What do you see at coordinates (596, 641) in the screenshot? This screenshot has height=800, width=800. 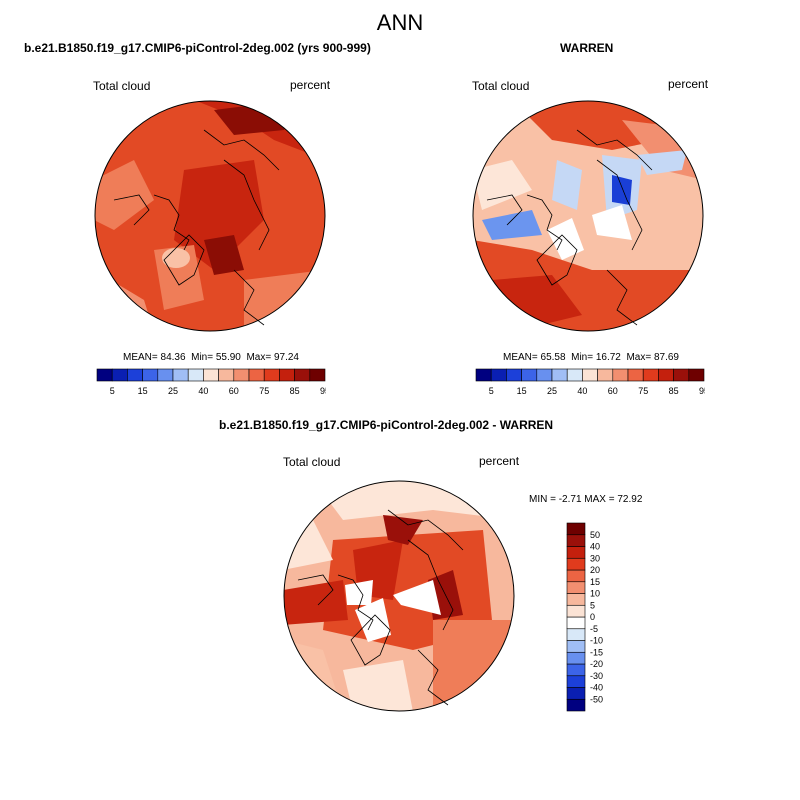 I see `colorbar-tick-label: -10` at bounding box center [596, 641].